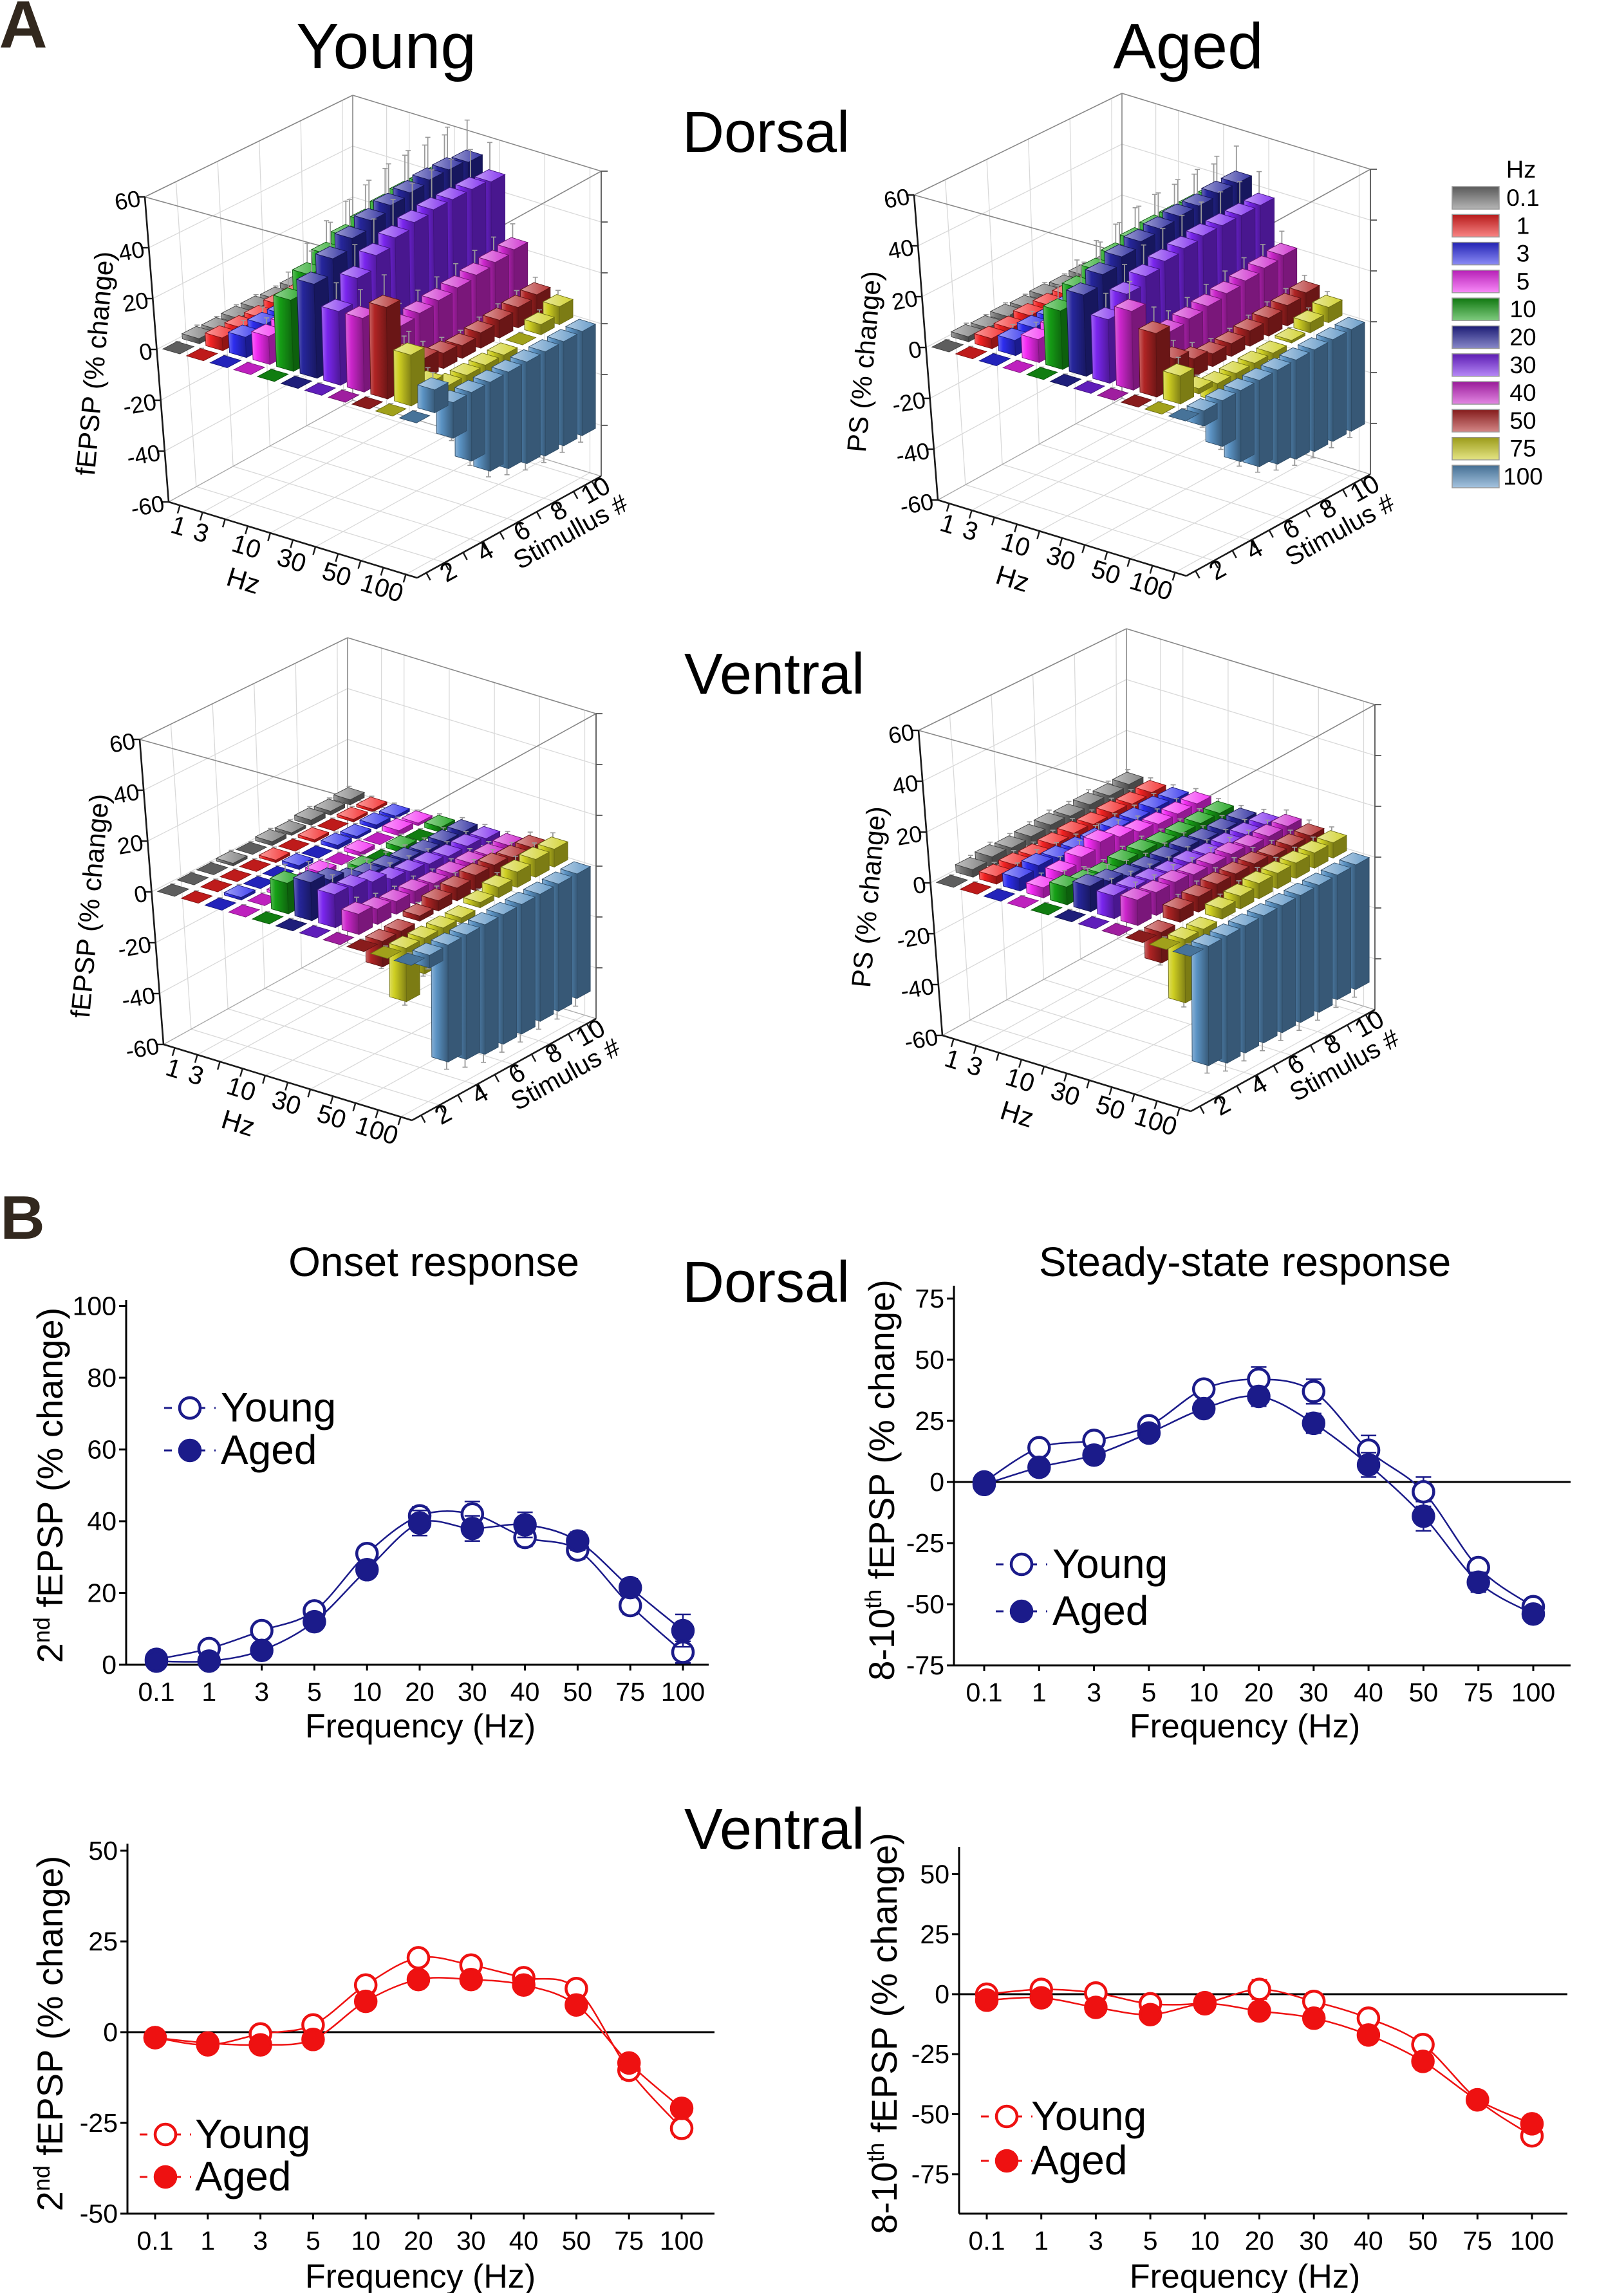 The width and height of the screenshot is (1606, 2296). What do you see at coordinates (766, 132) in the screenshot?
I see `svg-text: Dorsal` at bounding box center [766, 132].